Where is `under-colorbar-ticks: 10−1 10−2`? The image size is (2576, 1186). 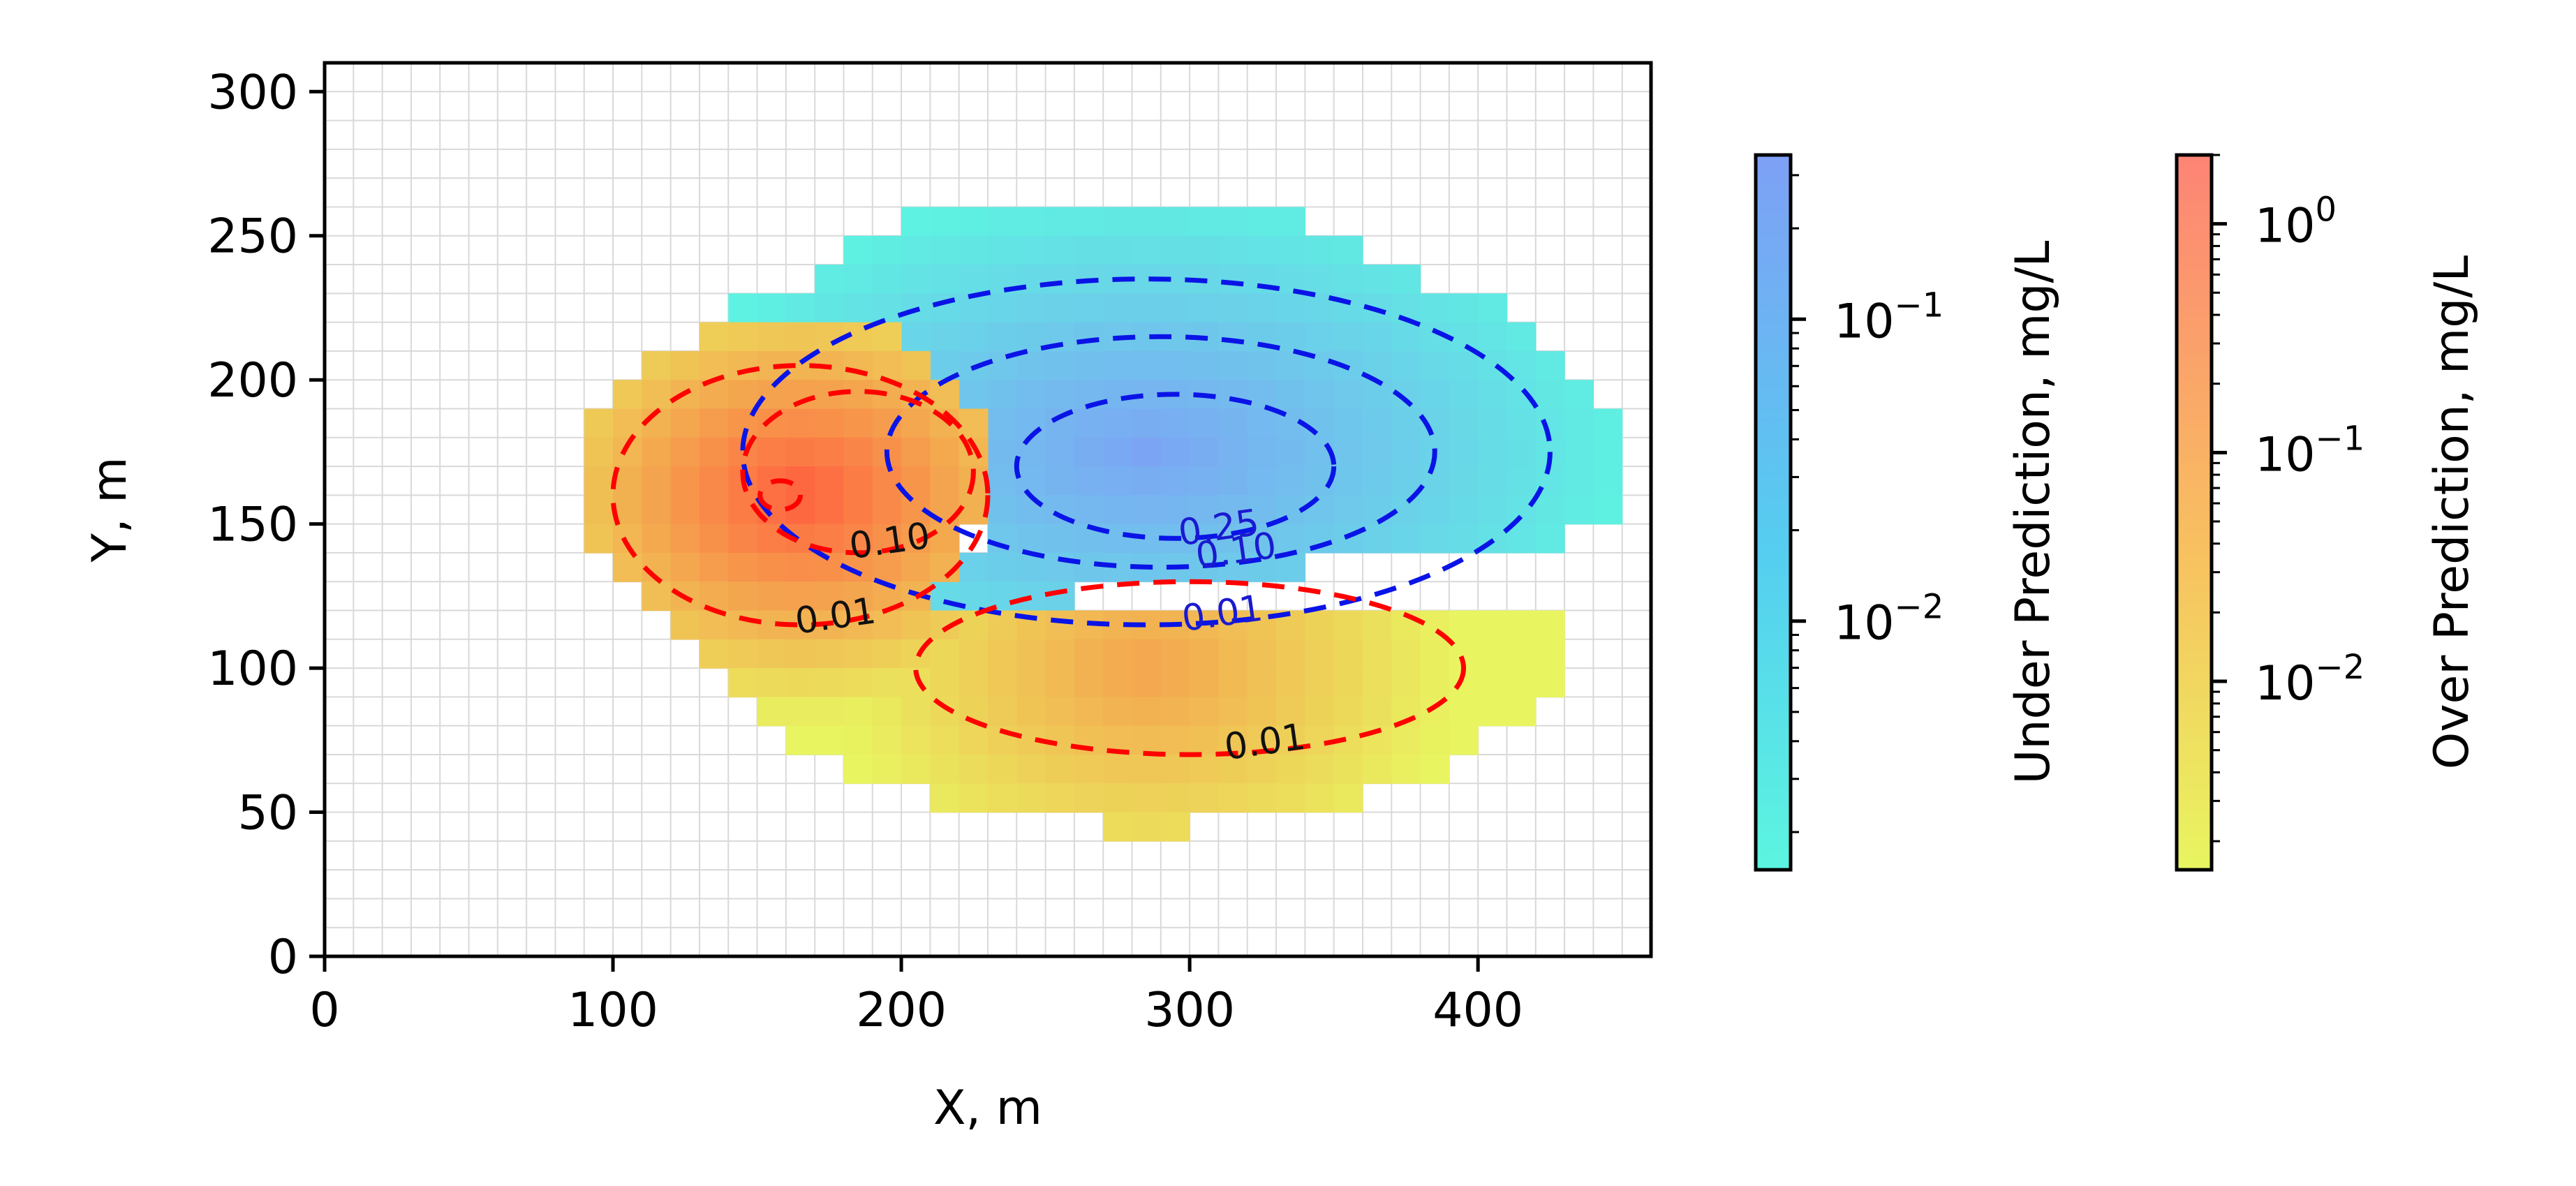 under-colorbar-ticks: 10−1 10−2 is located at coordinates (1867, 503).